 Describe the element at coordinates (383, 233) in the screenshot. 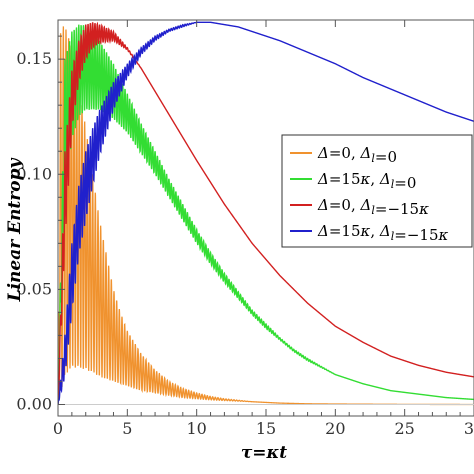

I see `legend-label-4: Δ=15κ, Δl=−15κ` at that location.